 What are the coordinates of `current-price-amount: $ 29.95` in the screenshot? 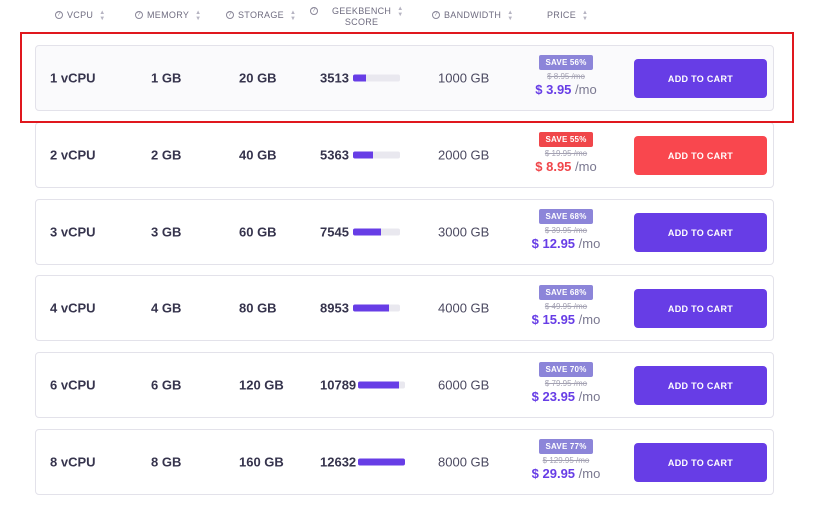 It's located at (553, 473).